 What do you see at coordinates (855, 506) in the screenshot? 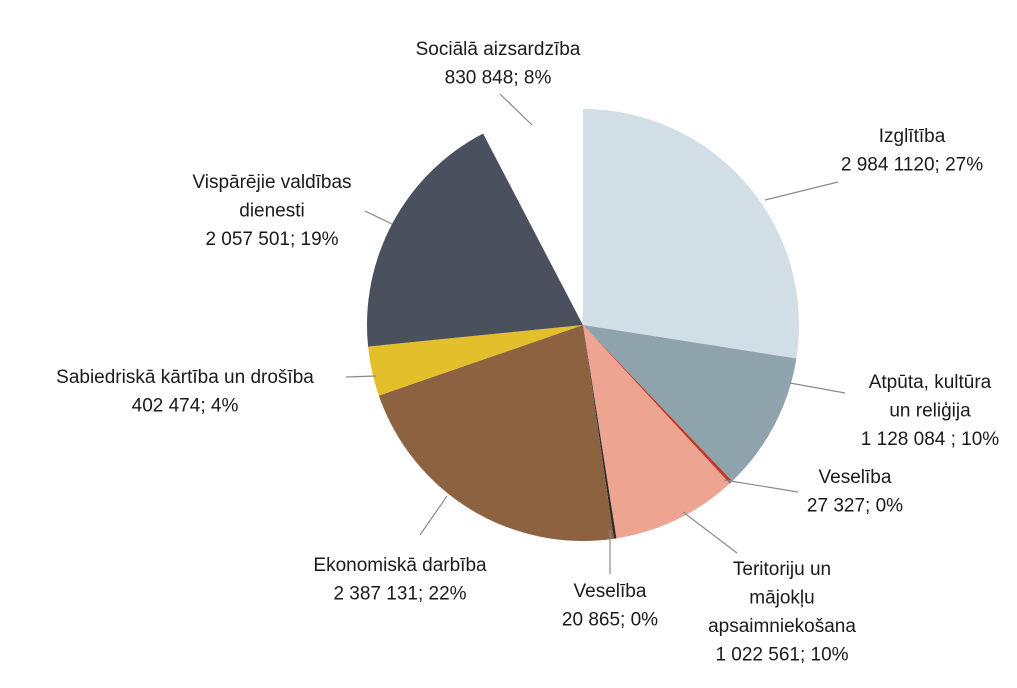
I see `slice-label: 27 327; 0%` at bounding box center [855, 506].